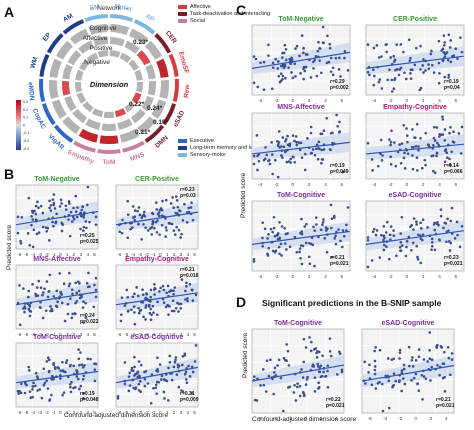 The height and width of the screenshot is (430, 474). Describe the element at coordinates (415, 107) in the screenshot. I see `scatter-plot-title: Empathy-Cognitive` at that location.